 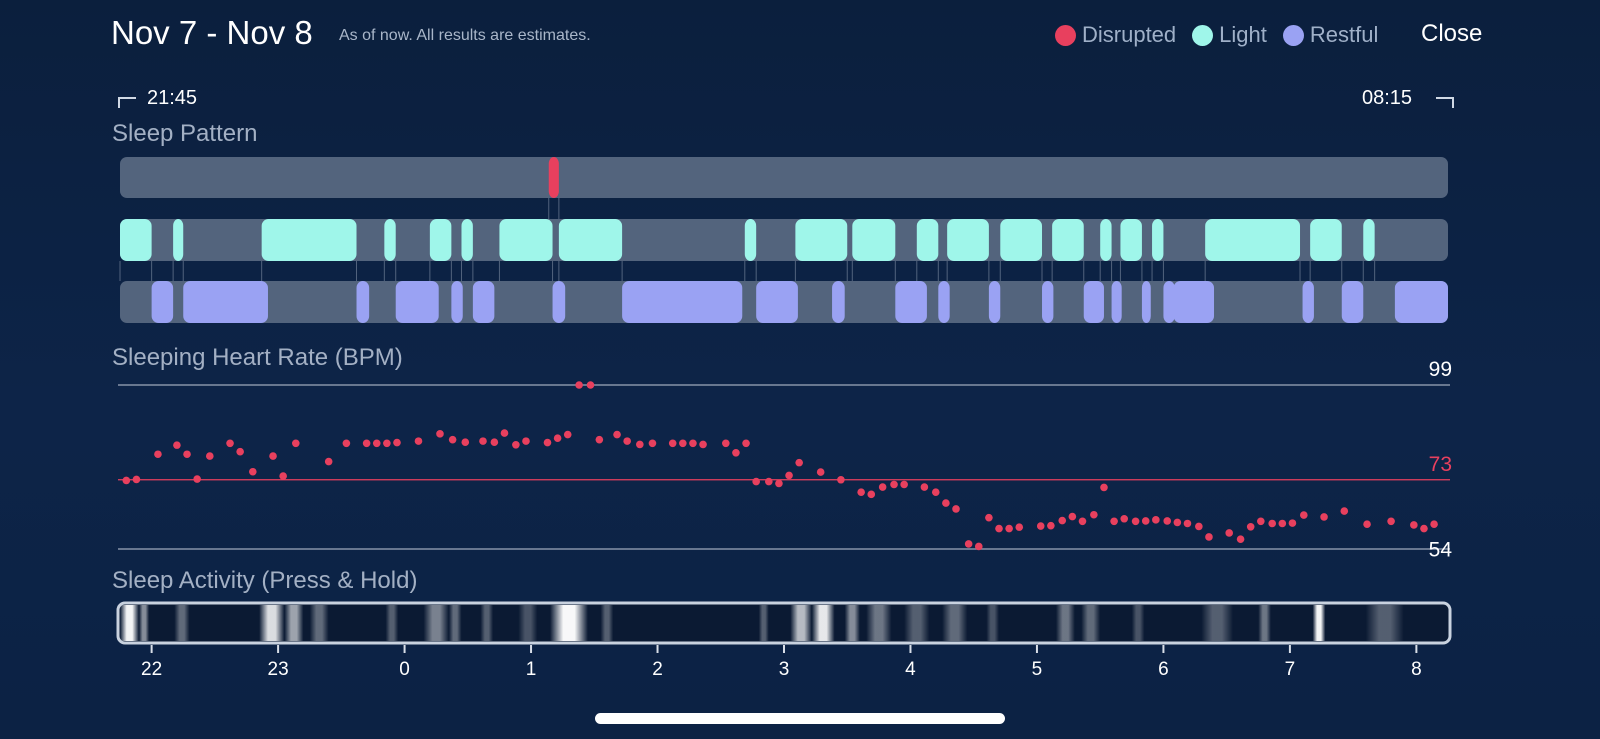 What do you see at coordinates (1163, 669) in the screenshot?
I see `axis-tick-label: 6` at bounding box center [1163, 669].